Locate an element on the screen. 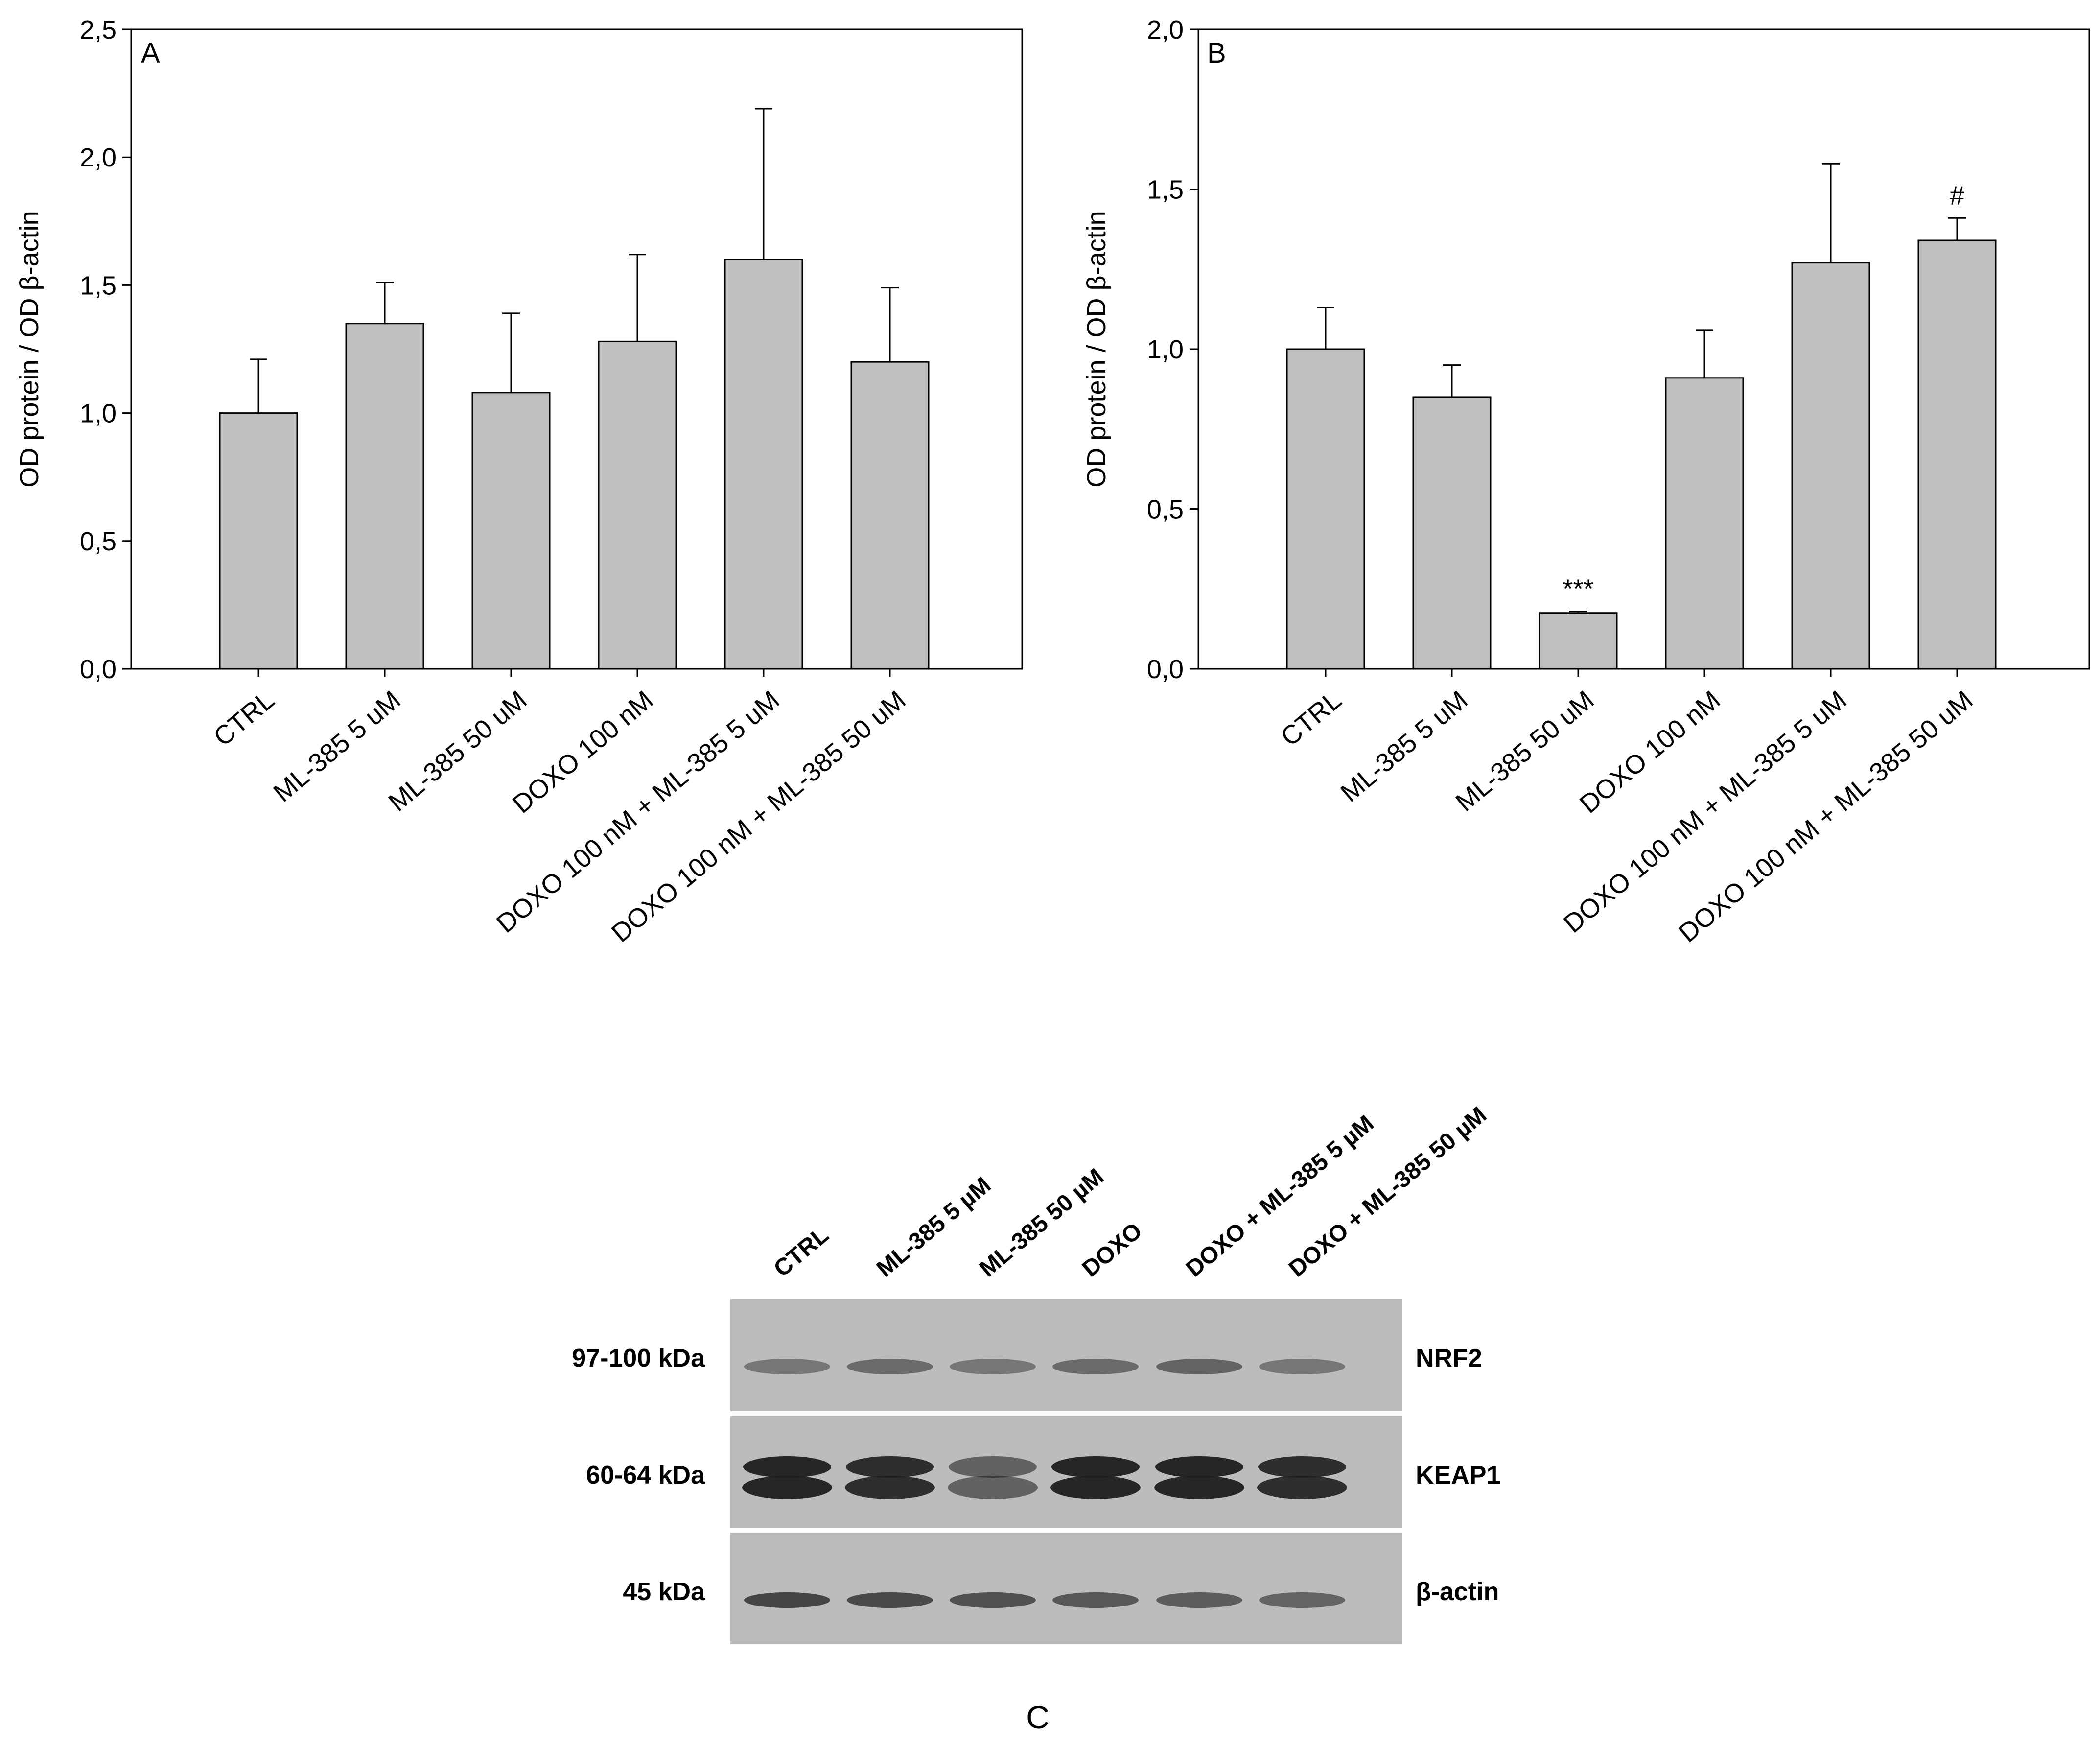  panel-label-b: B is located at coordinates (1216, 53).